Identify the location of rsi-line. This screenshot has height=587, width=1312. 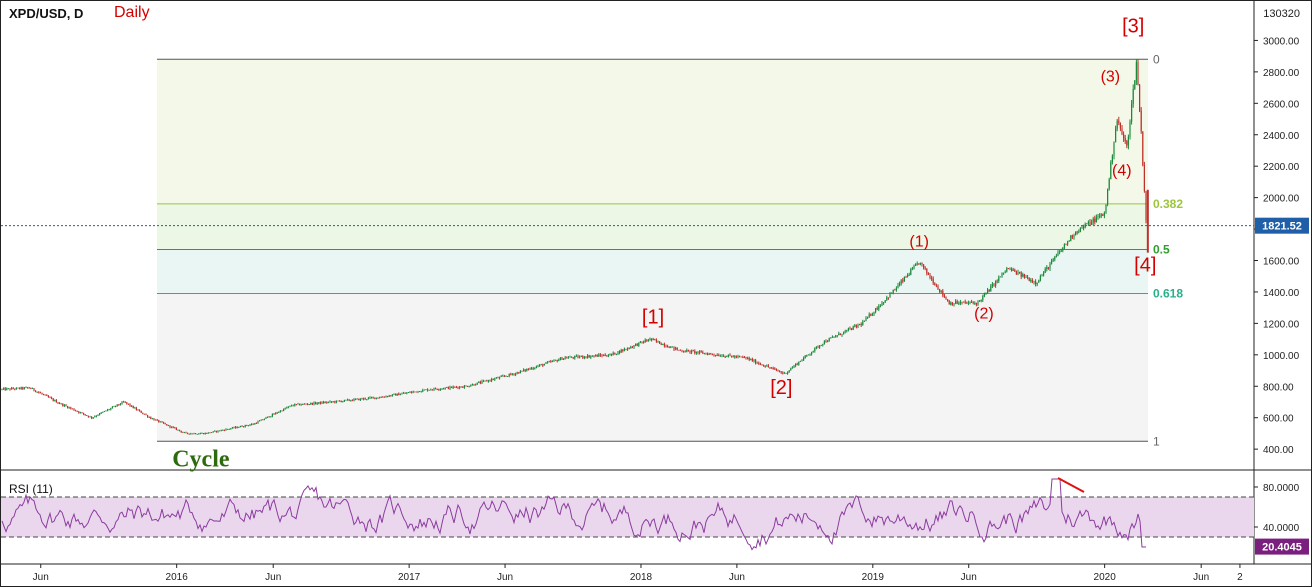
(573, 514).